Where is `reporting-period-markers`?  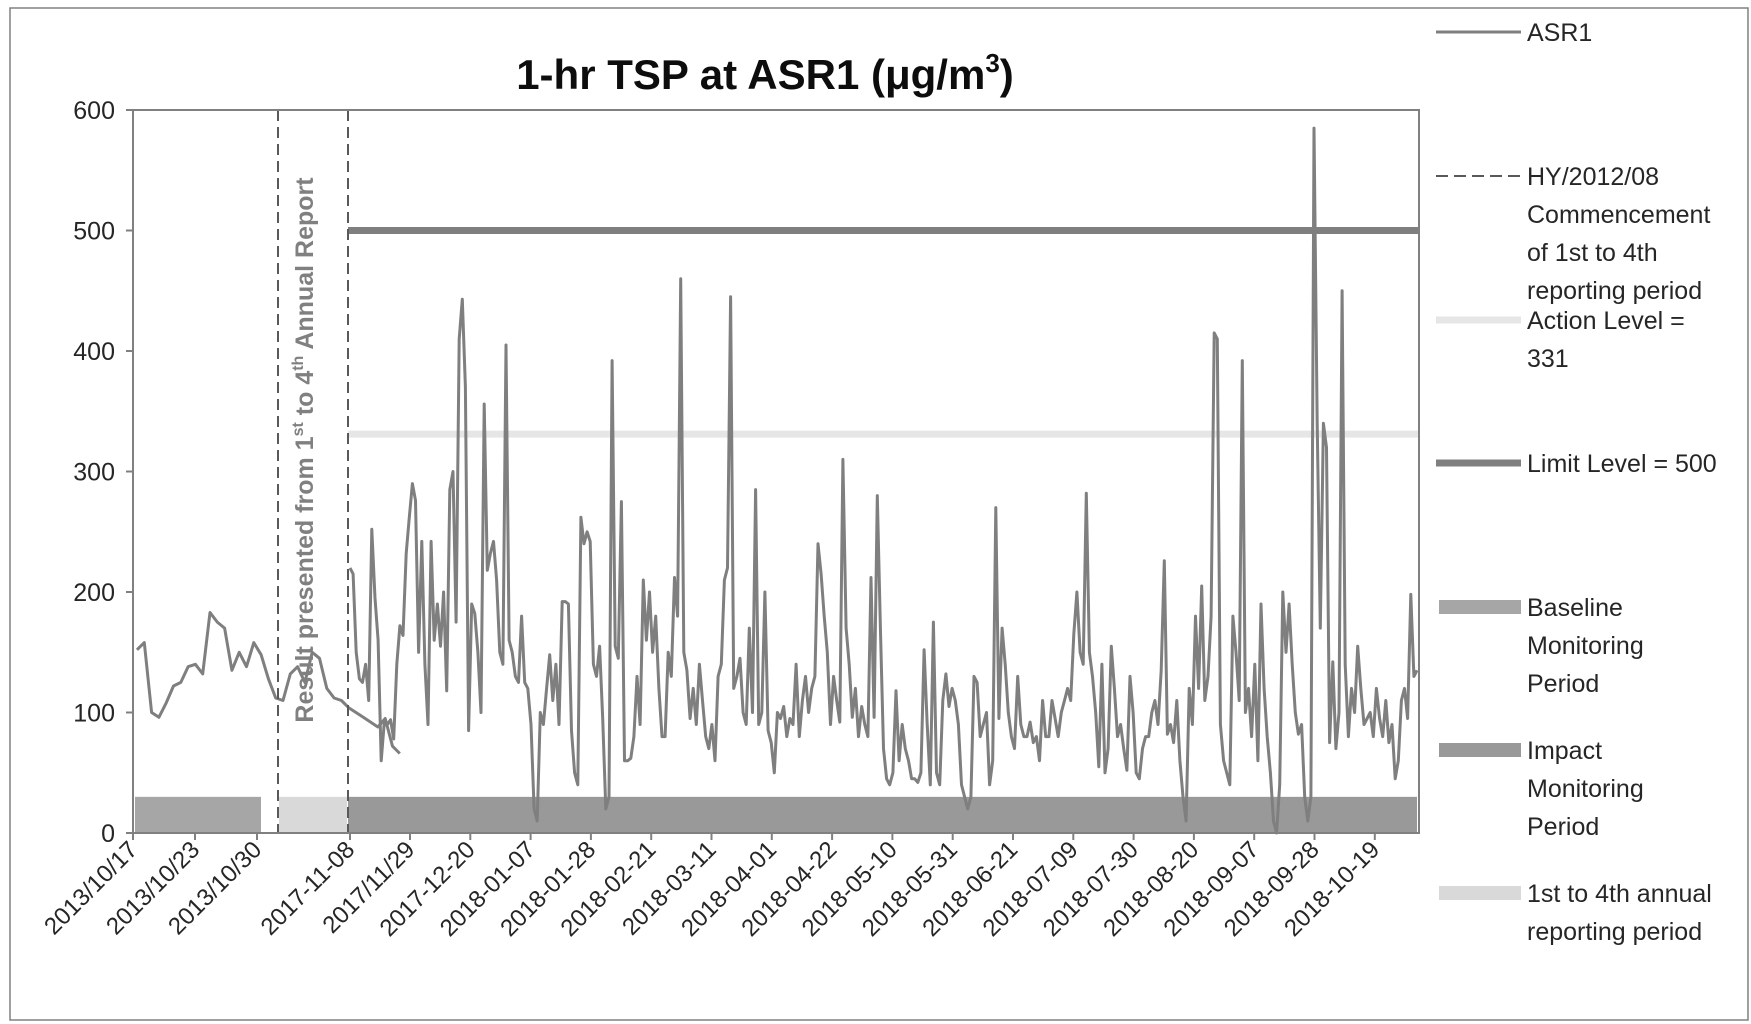
reporting-period-markers is located at coordinates (313, 471).